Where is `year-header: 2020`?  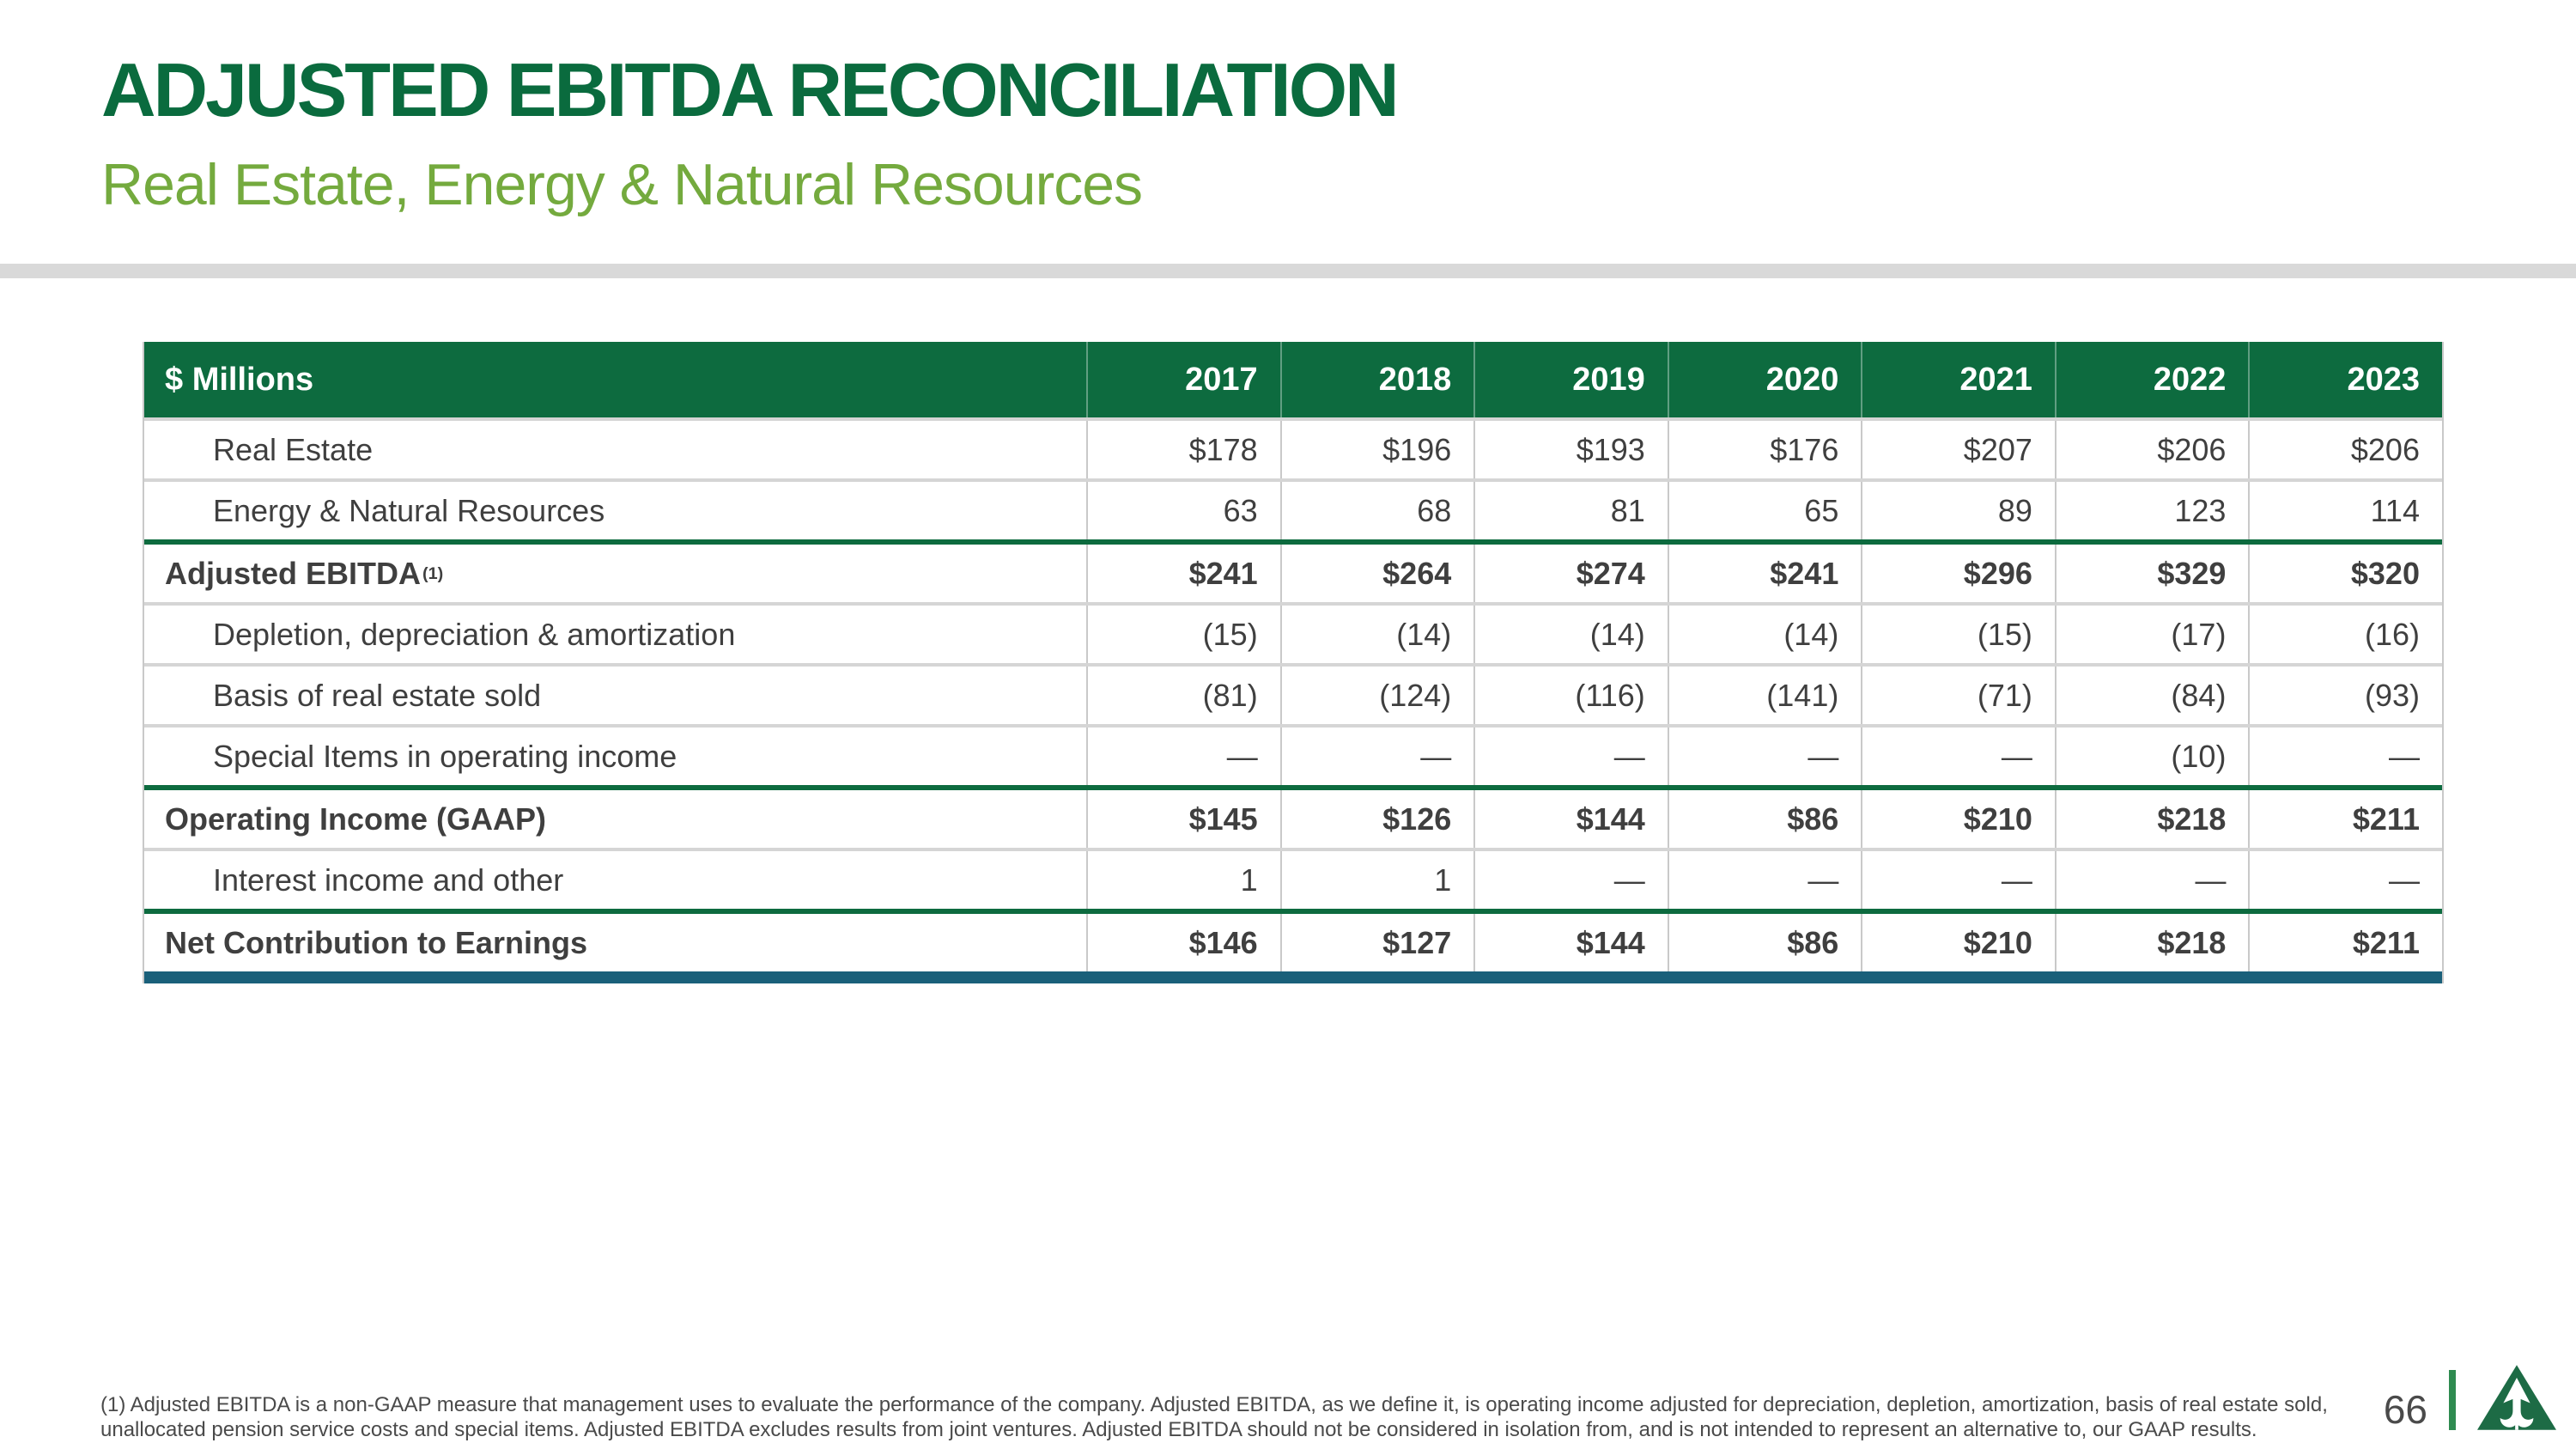
year-header: 2020 is located at coordinates (1764, 379).